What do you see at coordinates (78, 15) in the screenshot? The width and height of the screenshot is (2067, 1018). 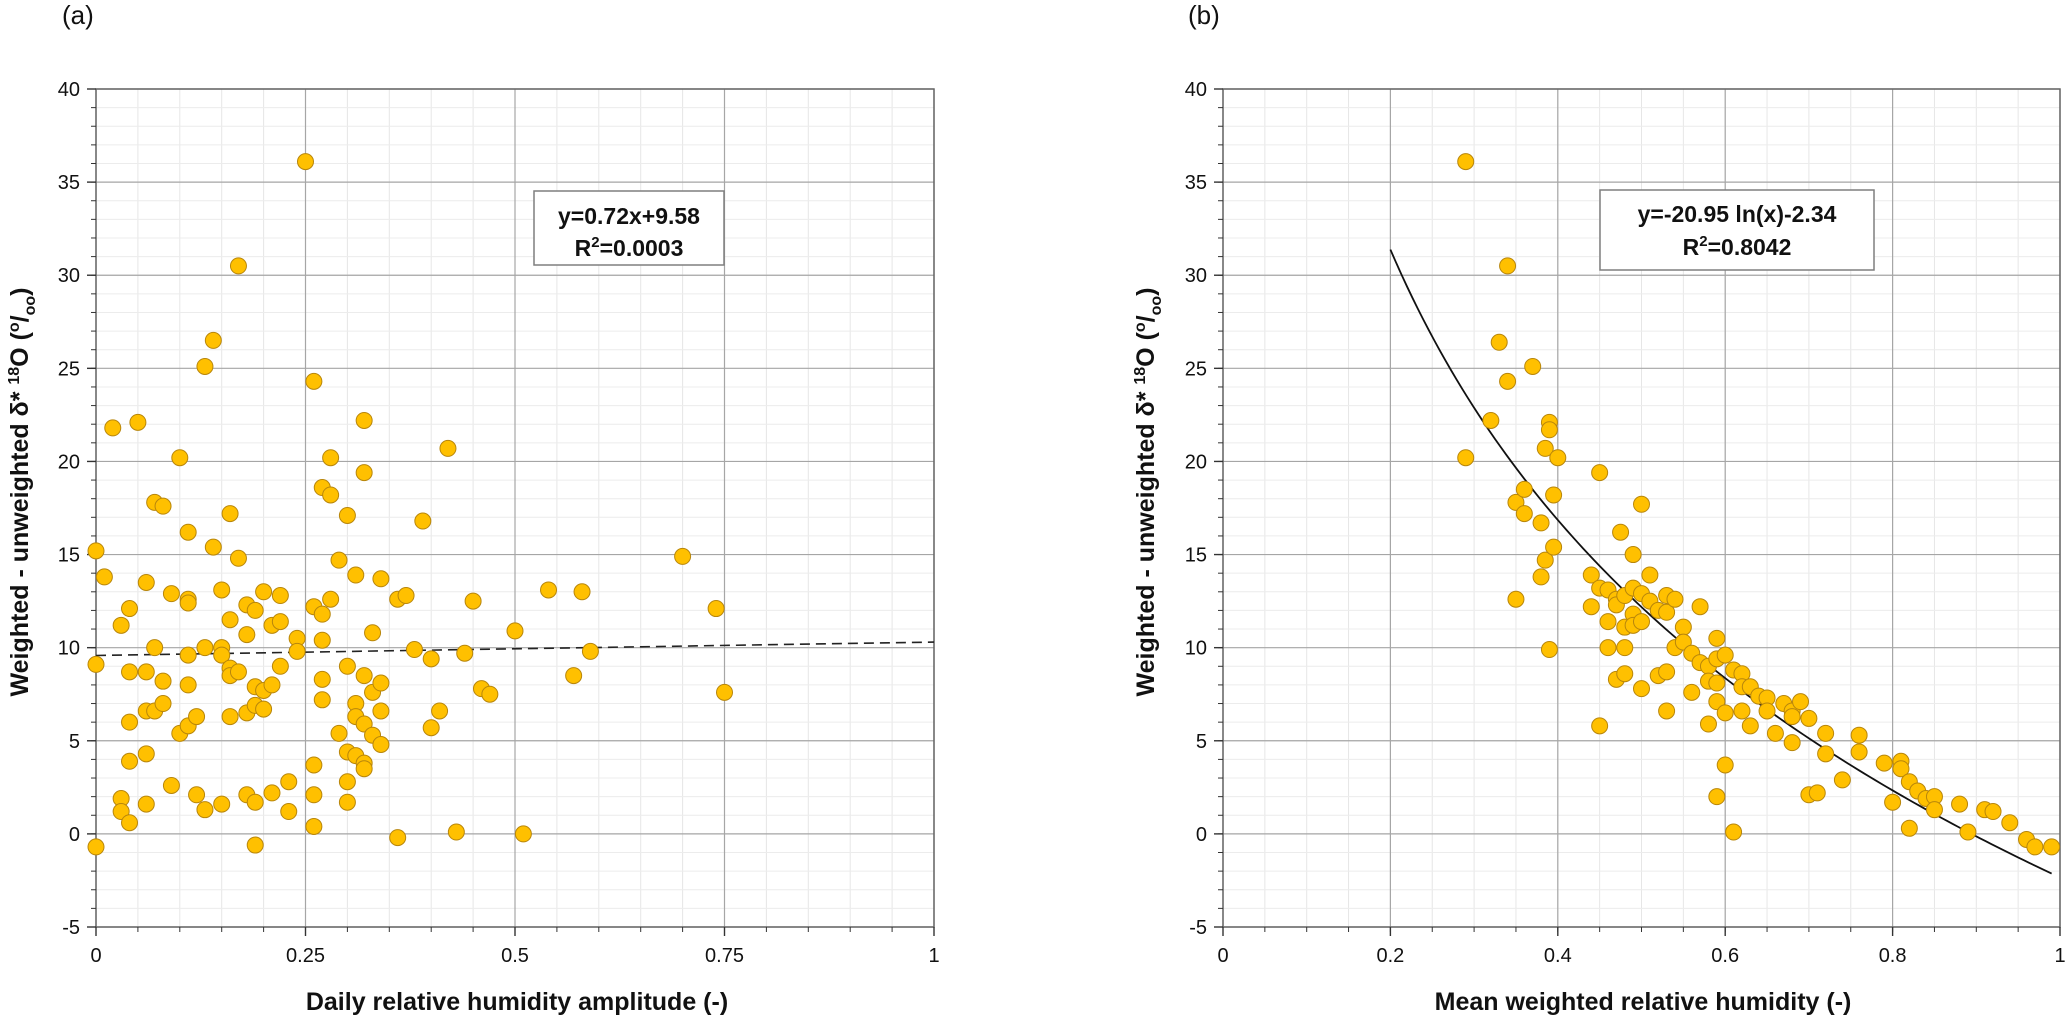 I see `panel-a-label: (a)` at bounding box center [78, 15].